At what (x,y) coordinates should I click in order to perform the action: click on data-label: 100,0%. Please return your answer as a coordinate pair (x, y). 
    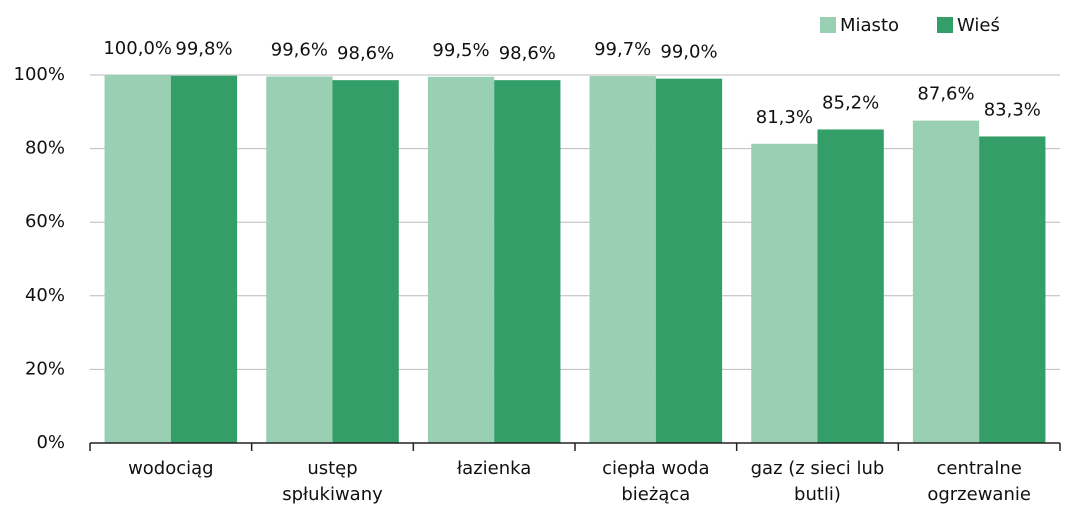
    Looking at the image, I should click on (137, 48).